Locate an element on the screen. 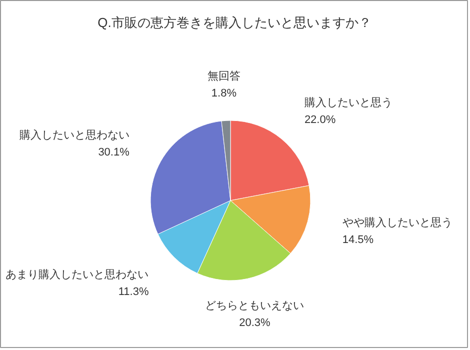 Image resolution: width=470 pixels, height=350 pixels. data-label: 14.5% is located at coordinates (358, 240).